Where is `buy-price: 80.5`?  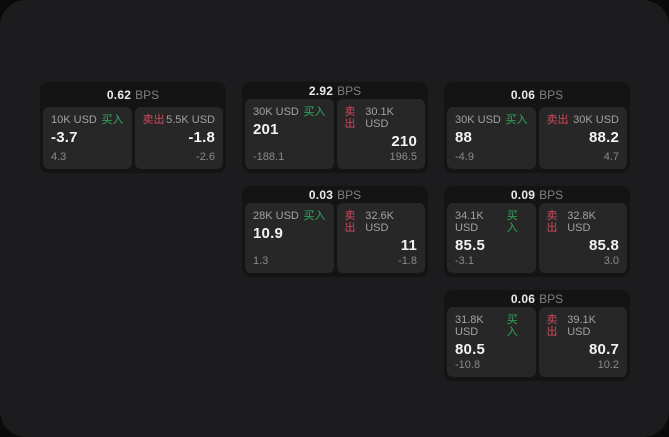 buy-price: 80.5 is located at coordinates (470, 350).